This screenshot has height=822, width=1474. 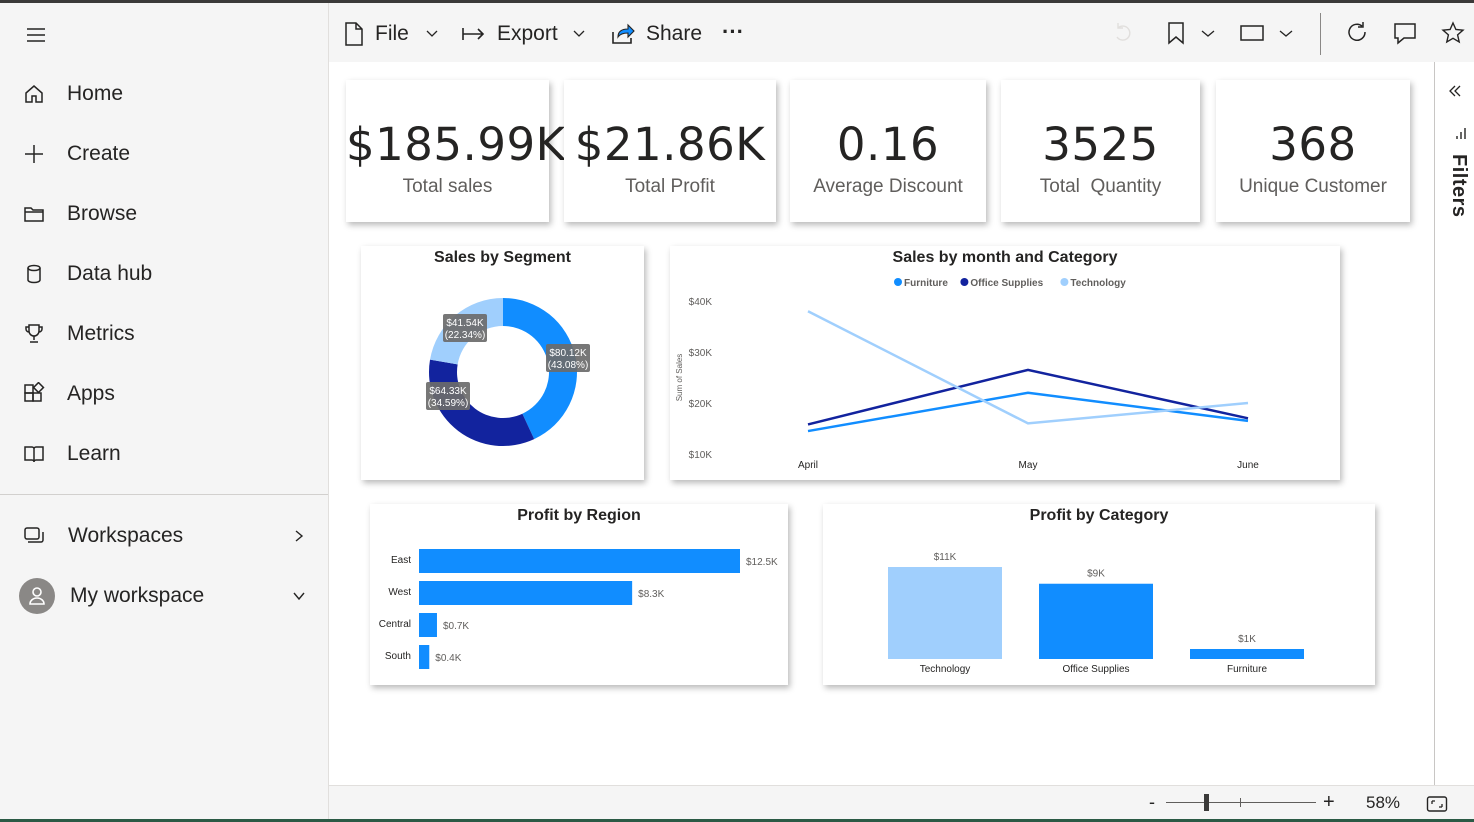 I want to click on data-label: $80.12K, so click(x=568, y=353).